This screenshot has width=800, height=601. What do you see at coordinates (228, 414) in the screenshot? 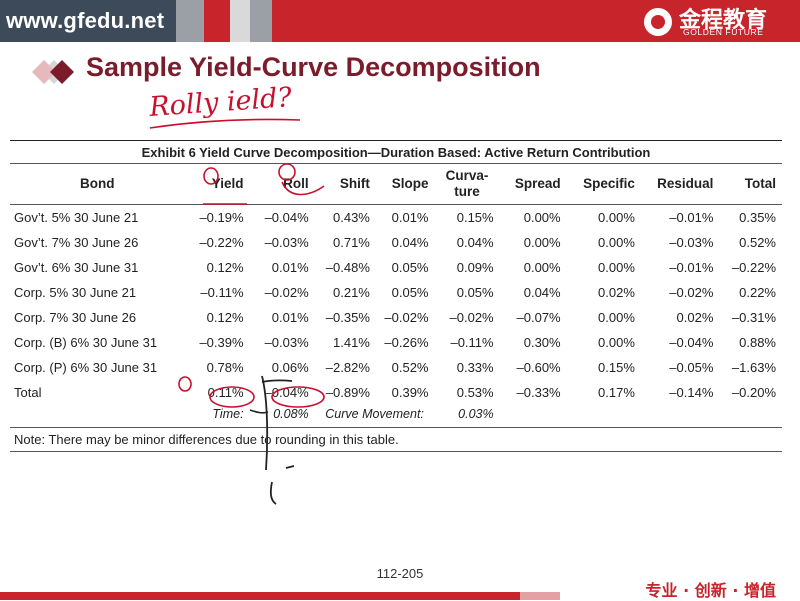
I see `time-label: Time:` at bounding box center [228, 414].